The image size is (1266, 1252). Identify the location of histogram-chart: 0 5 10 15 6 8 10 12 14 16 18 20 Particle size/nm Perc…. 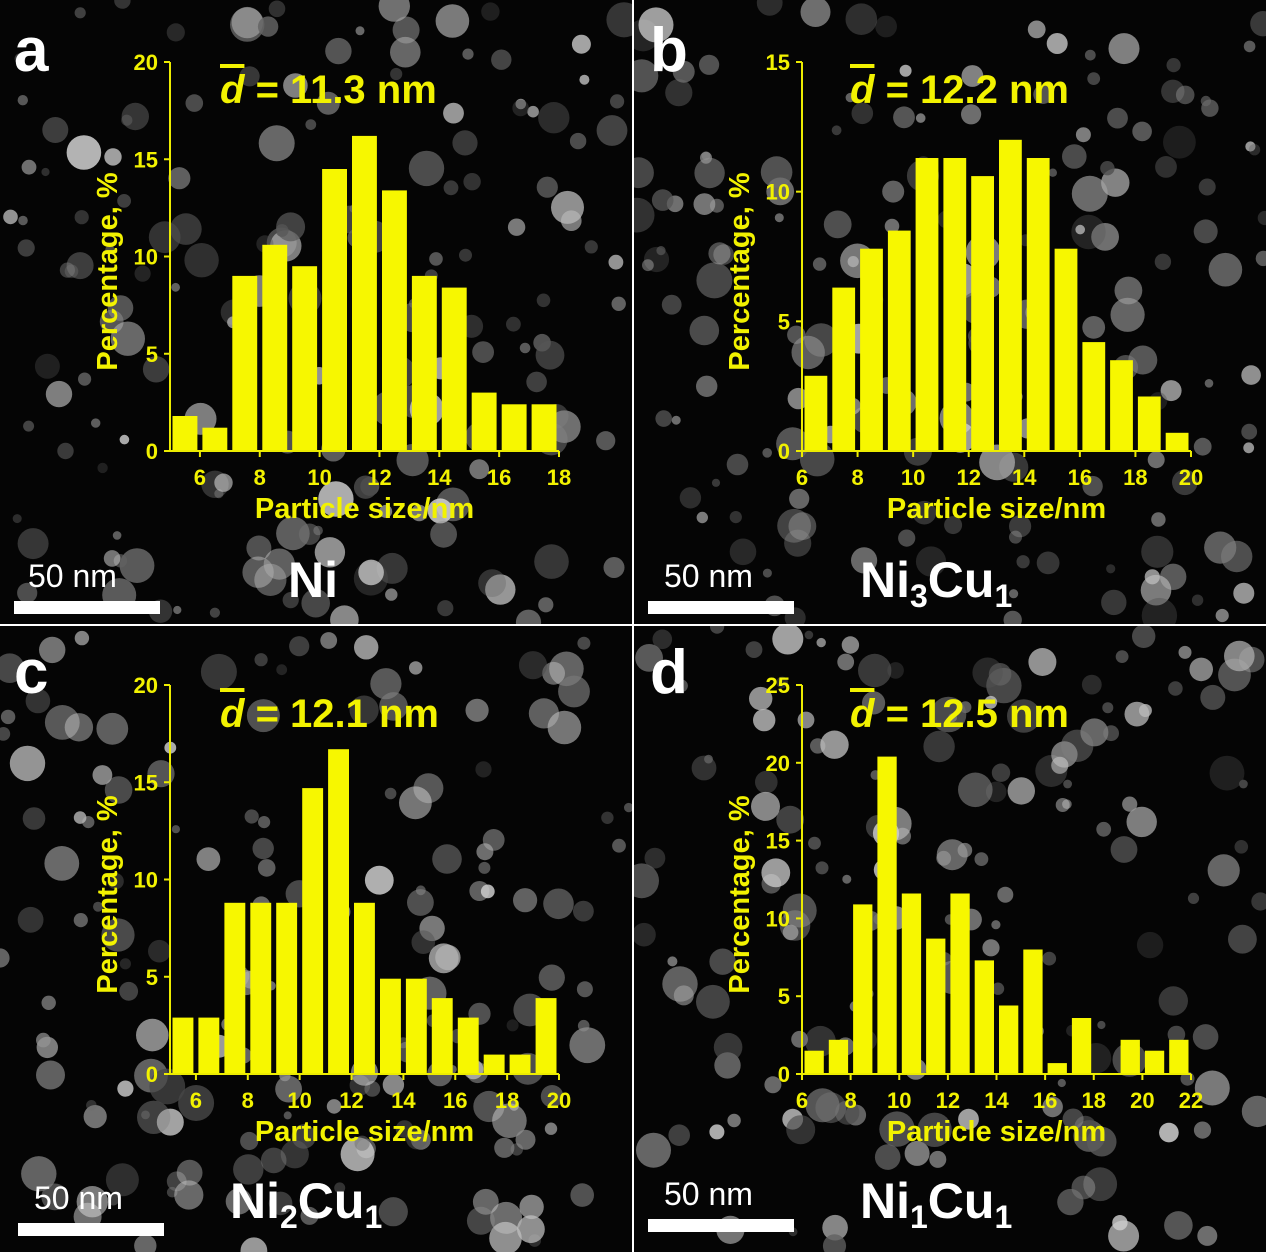
(963, 287).